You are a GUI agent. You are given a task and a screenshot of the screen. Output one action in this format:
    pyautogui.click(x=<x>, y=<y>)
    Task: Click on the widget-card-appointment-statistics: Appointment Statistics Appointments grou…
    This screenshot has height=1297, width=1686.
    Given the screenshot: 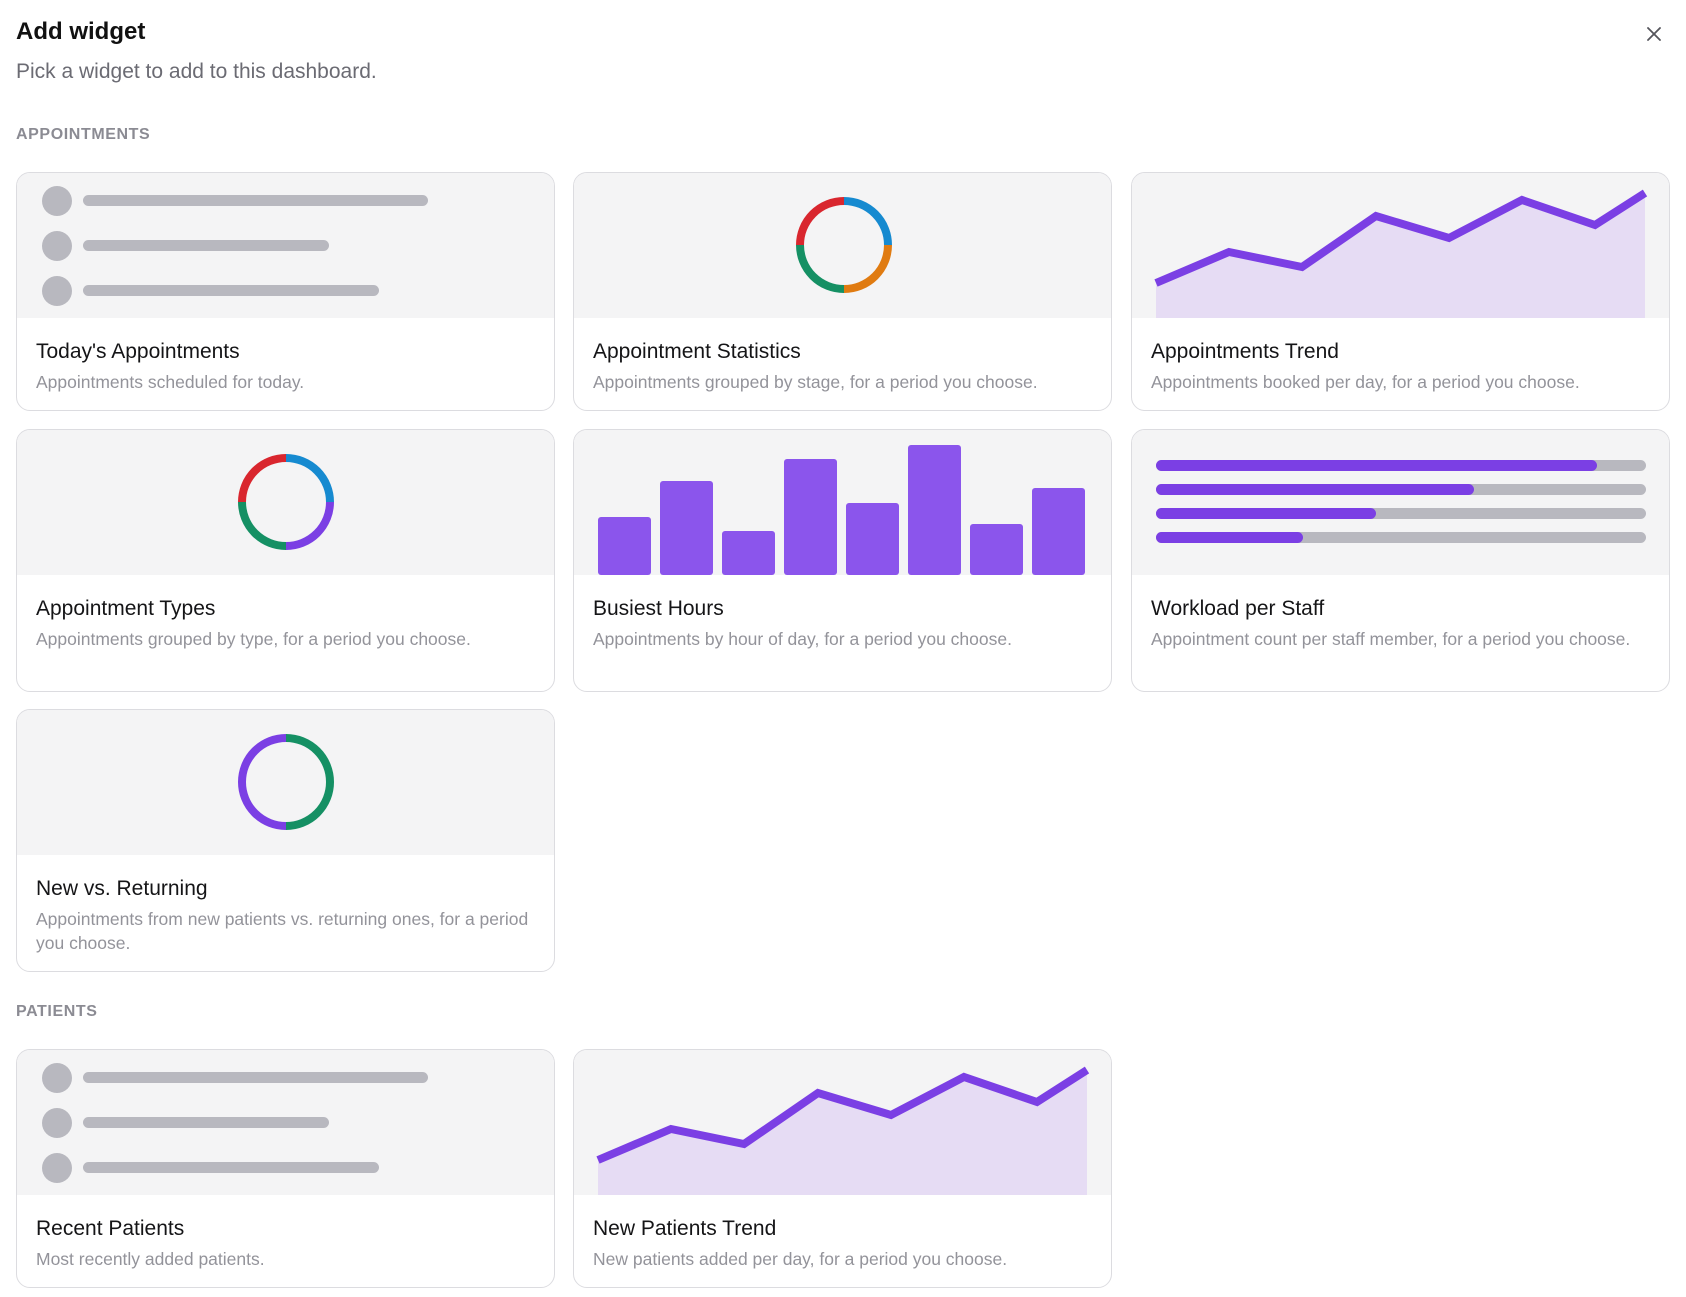 What is the action you would take?
    pyautogui.click(x=842, y=291)
    